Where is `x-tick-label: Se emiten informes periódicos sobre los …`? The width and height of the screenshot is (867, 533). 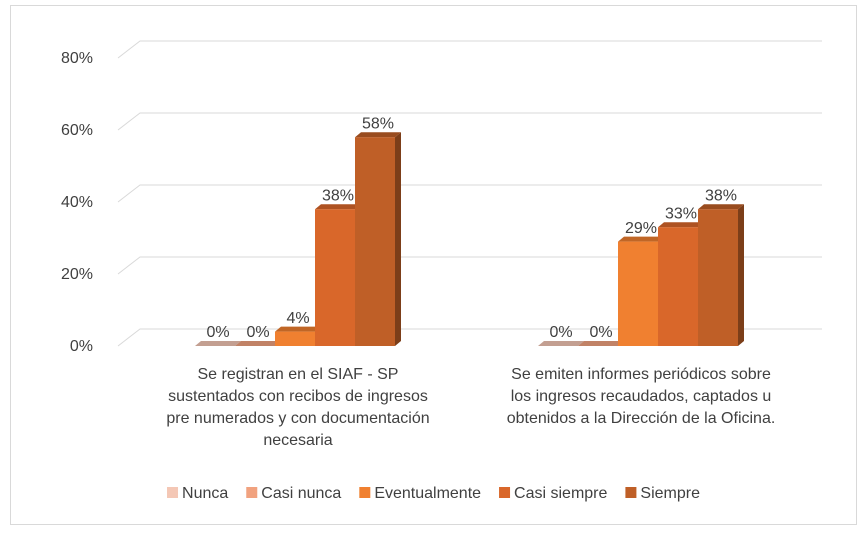 x-tick-label: Se emiten informes periódicos sobre los … is located at coordinates (641, 396).